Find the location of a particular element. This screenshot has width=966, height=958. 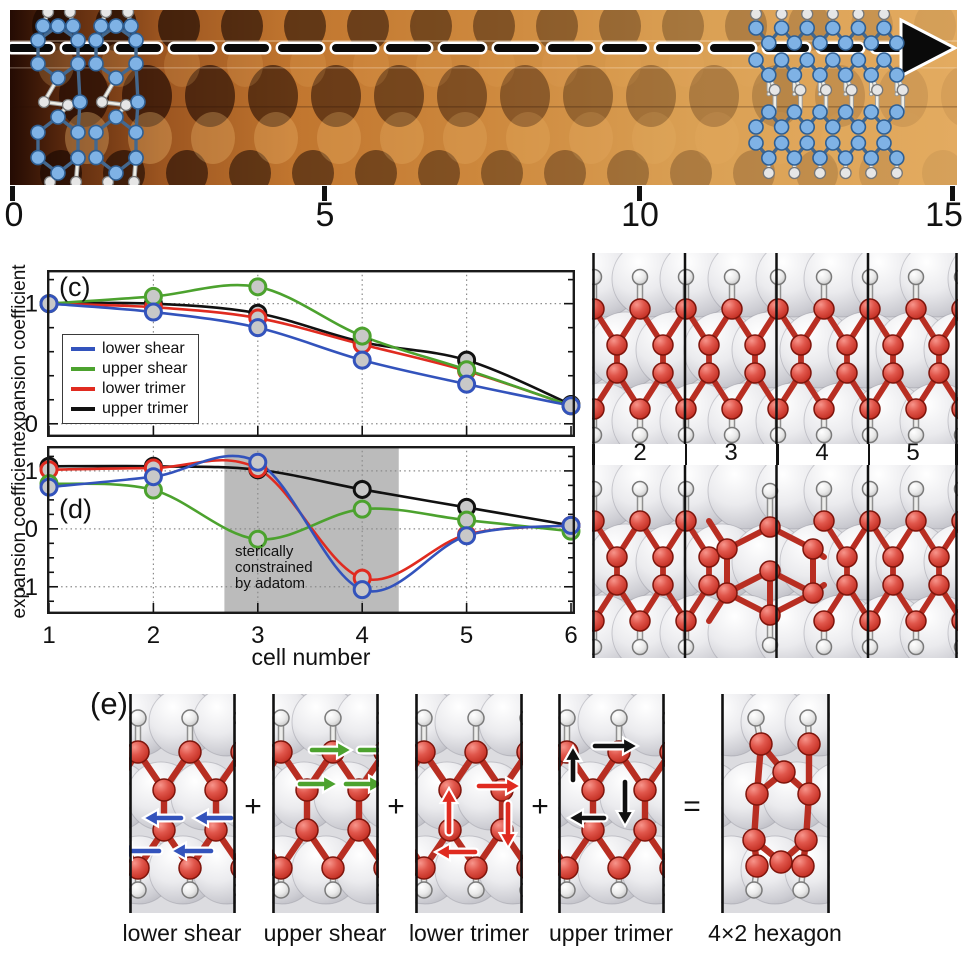

structure-slab-hexagon is located at coordinates (775, 561).